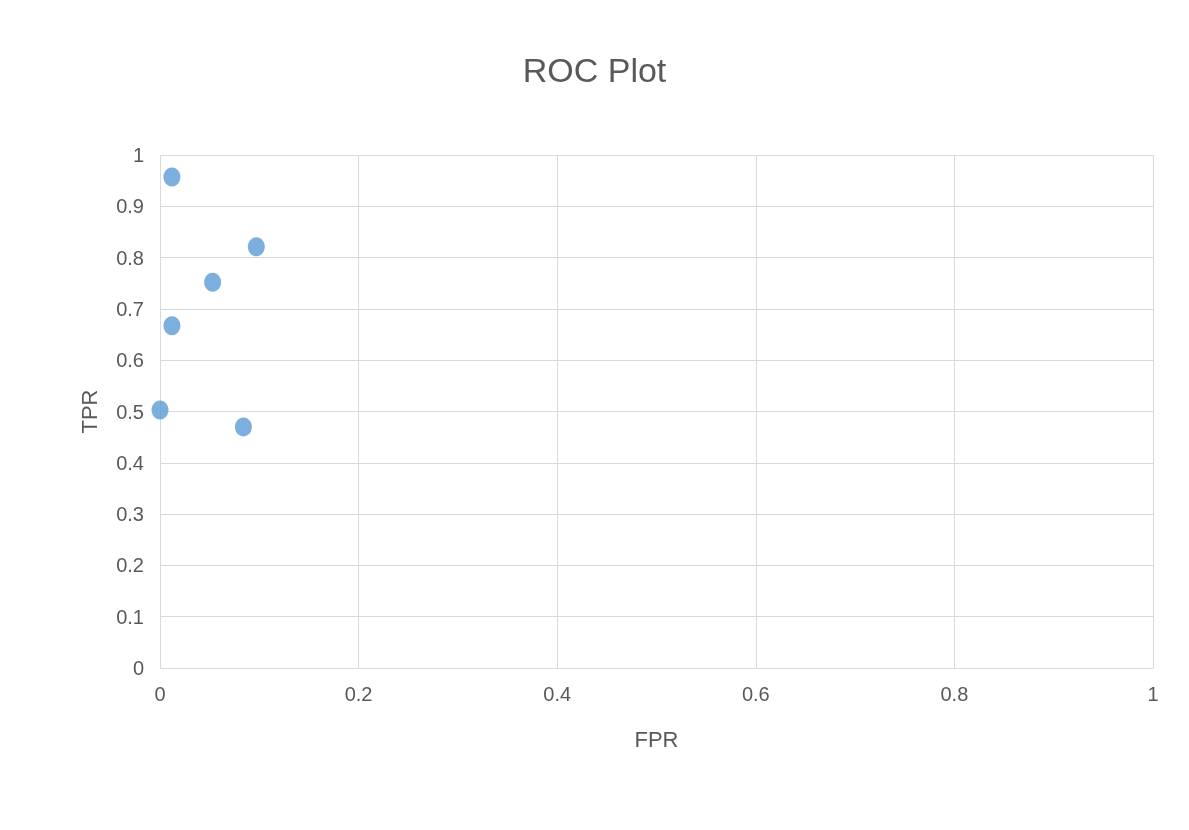 Image resolution: width=1189 pixels, height=830 pixels. What do you see at coordinates (160, 694) in the screenshot?
I see `x-tick-label: 0` at bounding box center [160, 694].